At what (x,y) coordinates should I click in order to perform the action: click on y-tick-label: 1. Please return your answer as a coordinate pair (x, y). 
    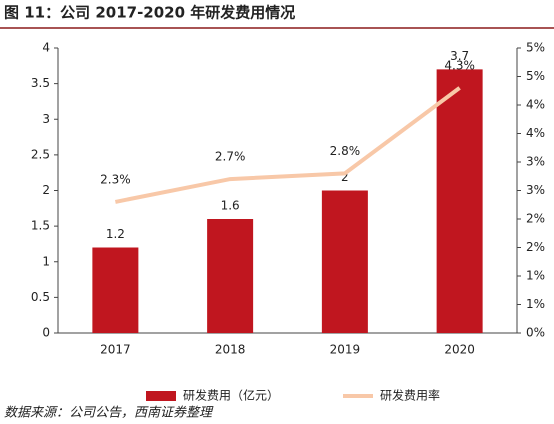
    Looking at the image, I should click on (46, 261).